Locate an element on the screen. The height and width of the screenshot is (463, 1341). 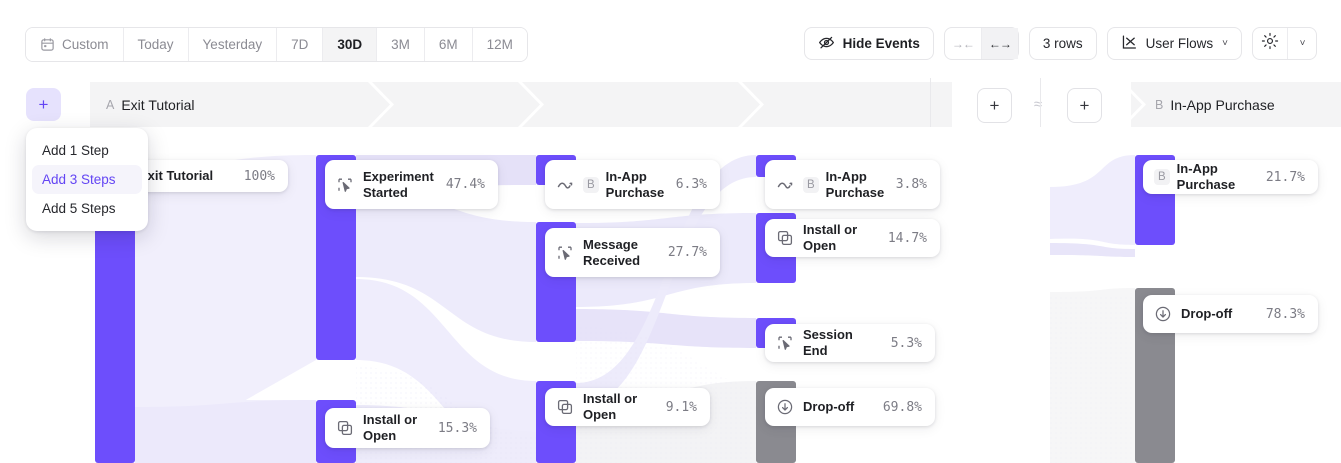
date-range-3m-label: 3M is located at coordinates (400, 44).